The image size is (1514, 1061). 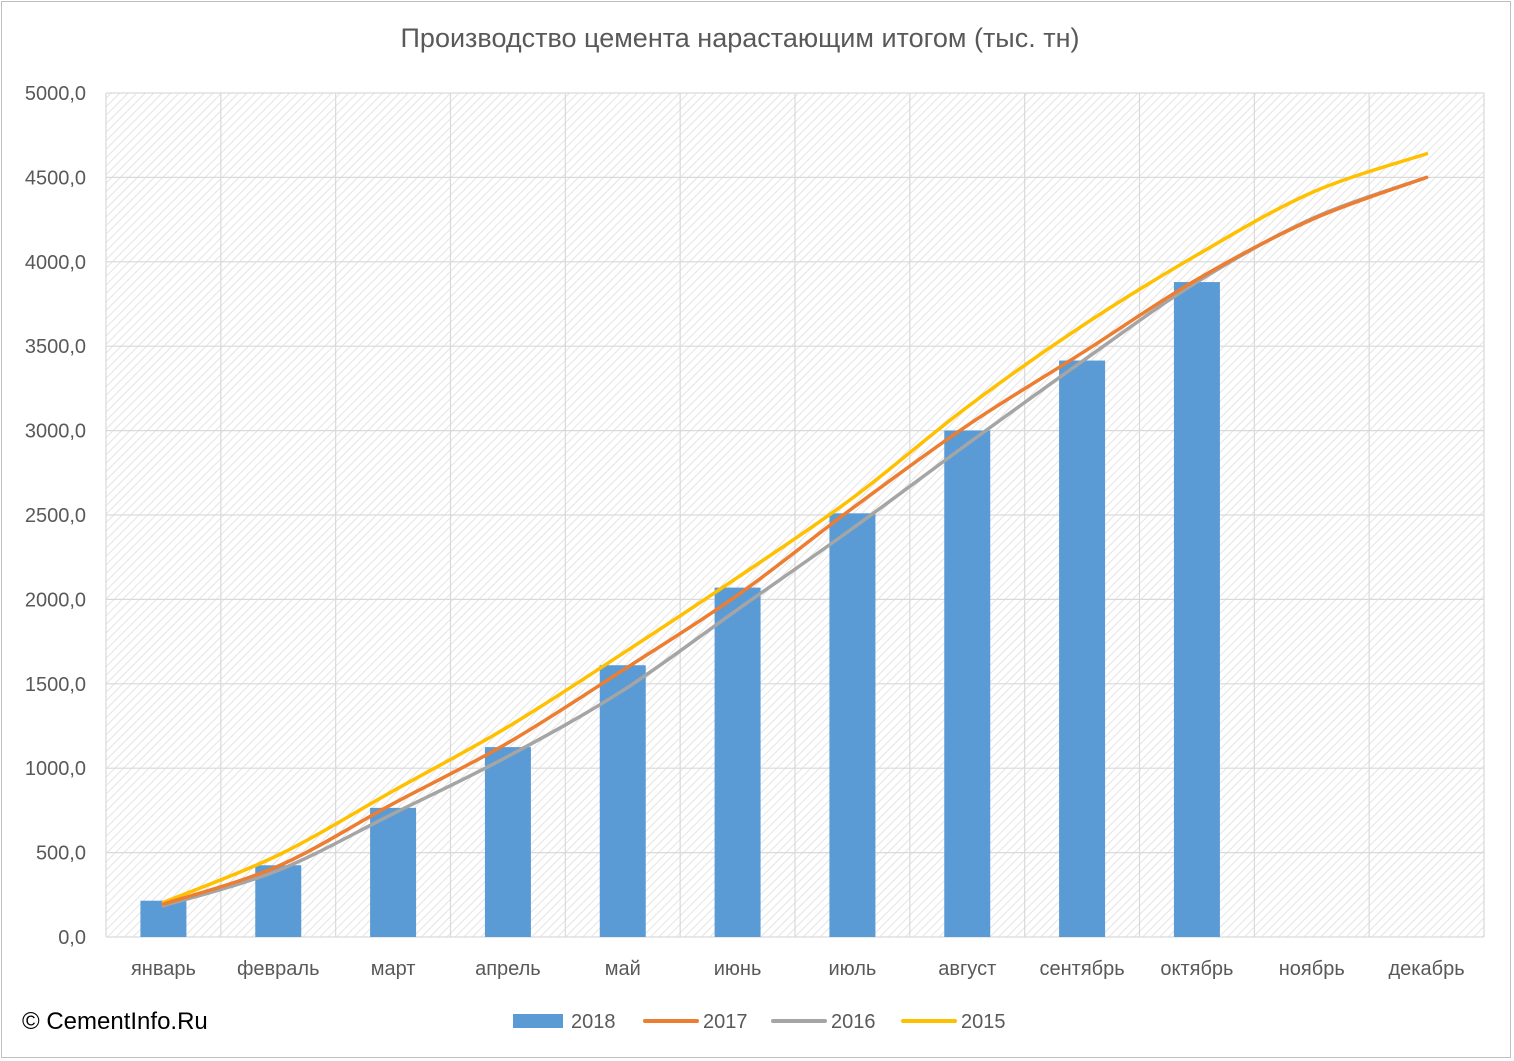 I want to click on y-tick-label: 3500,0, so click(x=55, y=347).